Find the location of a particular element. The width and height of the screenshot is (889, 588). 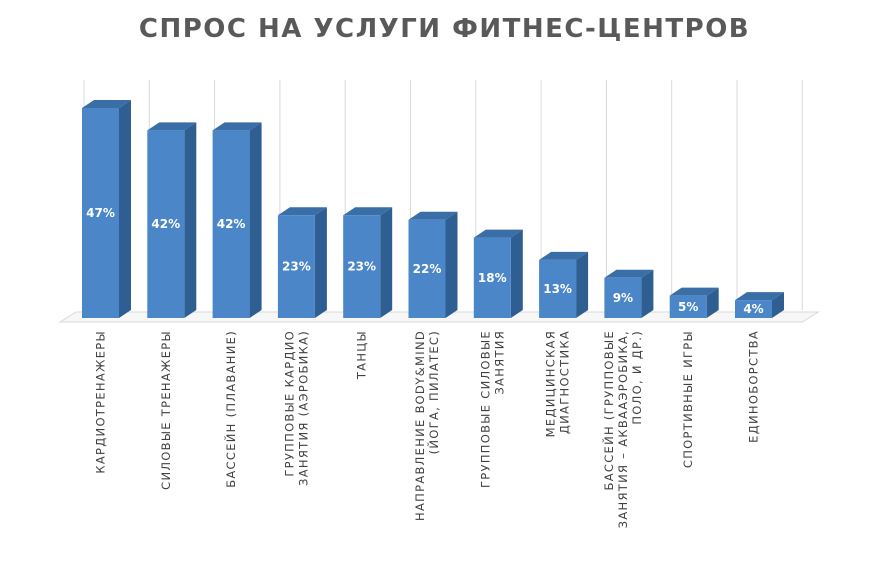

bar-5: 23% is located at coordinates (368, 262).